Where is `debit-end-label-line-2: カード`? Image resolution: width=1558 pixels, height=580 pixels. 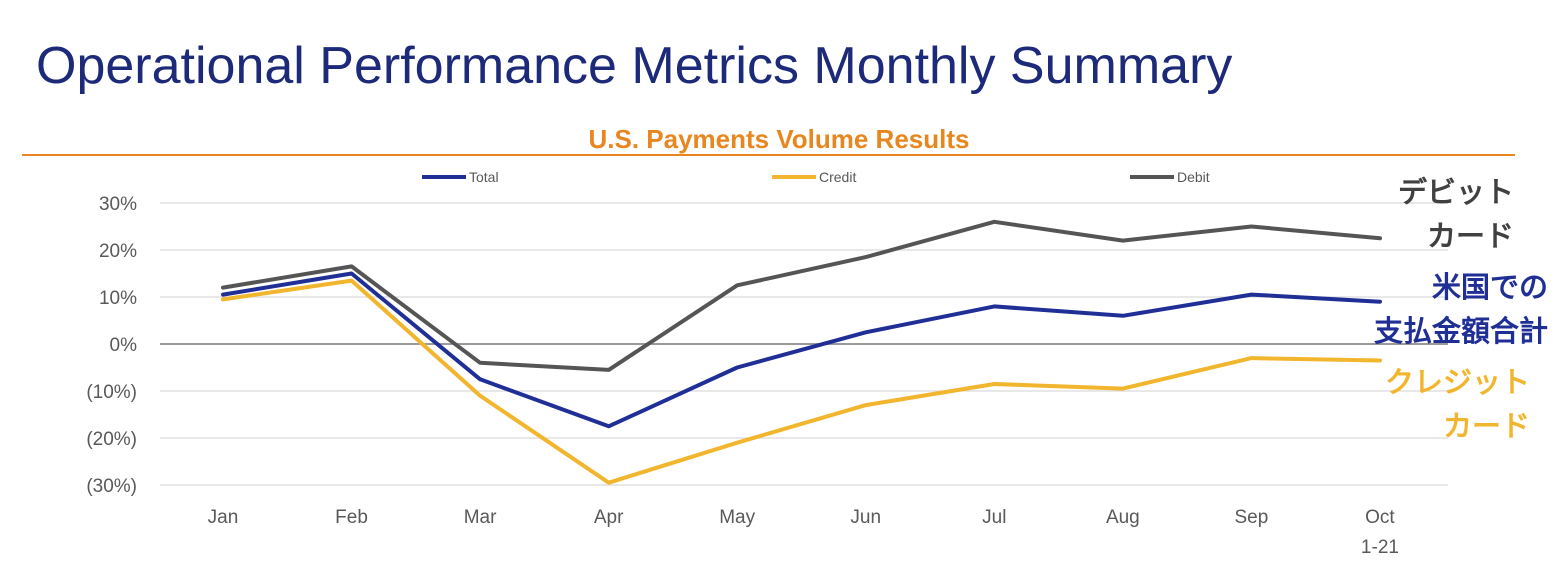 debit-end-label-line-2: カード is located at coordinates (1470, 236).